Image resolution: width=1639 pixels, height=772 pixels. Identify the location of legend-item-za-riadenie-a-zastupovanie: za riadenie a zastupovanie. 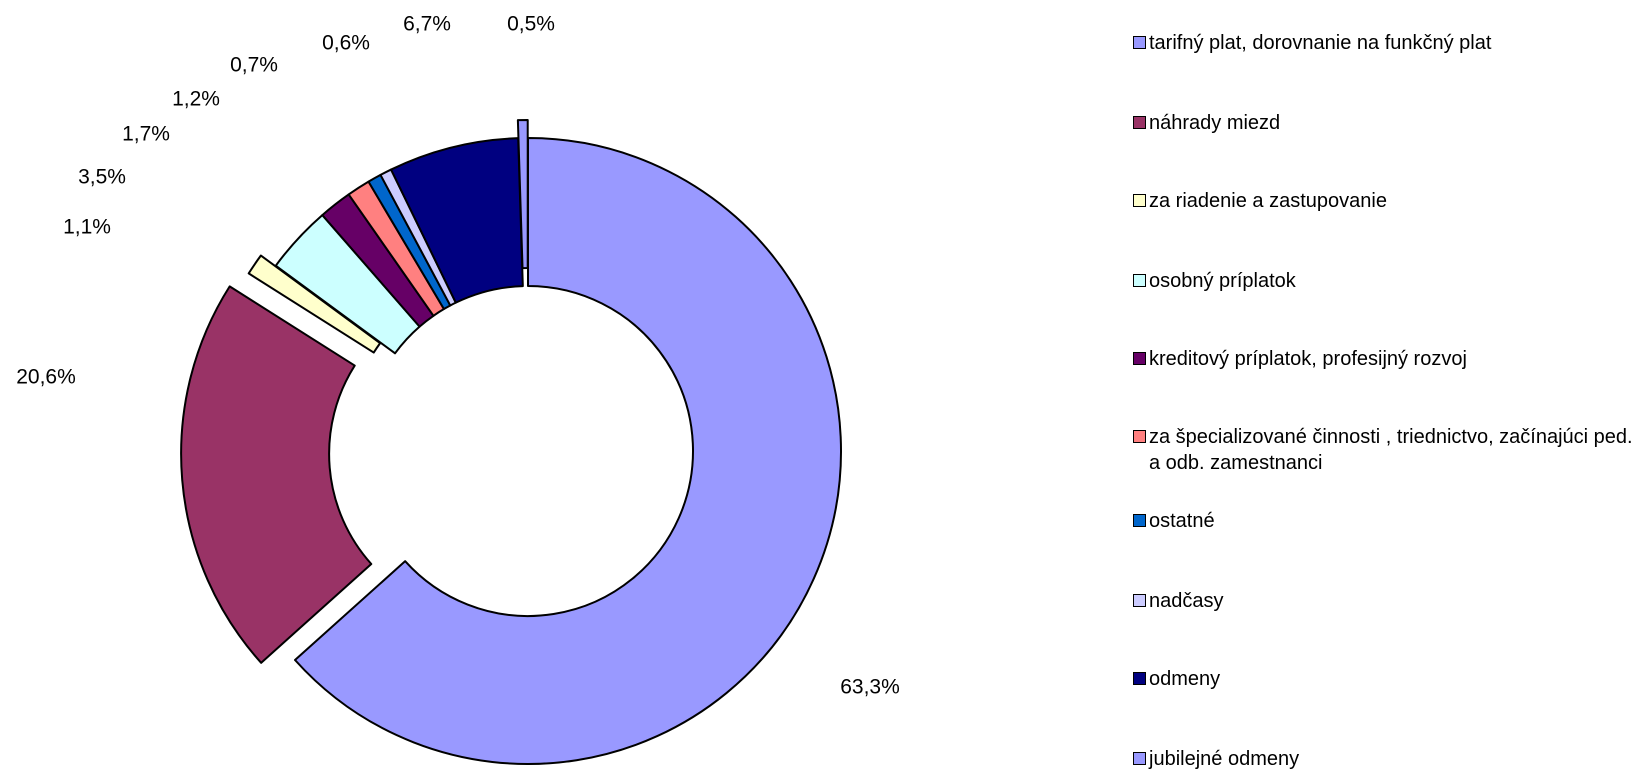
(1383, 201).